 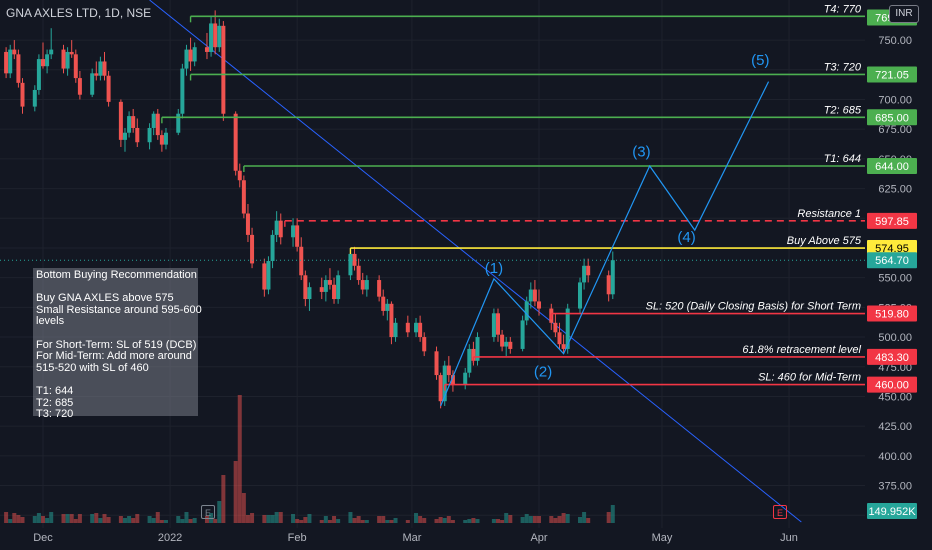 I want to click on note-line: T1: 644, so click(x=55, y=390).